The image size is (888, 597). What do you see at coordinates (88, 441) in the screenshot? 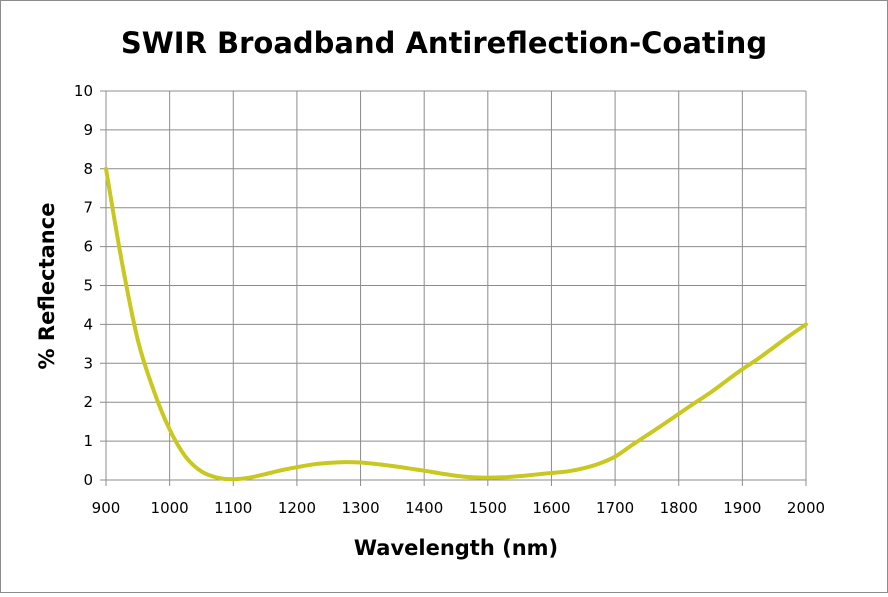
I see `y-tick-label: 1` at bounding box center [88, 441].